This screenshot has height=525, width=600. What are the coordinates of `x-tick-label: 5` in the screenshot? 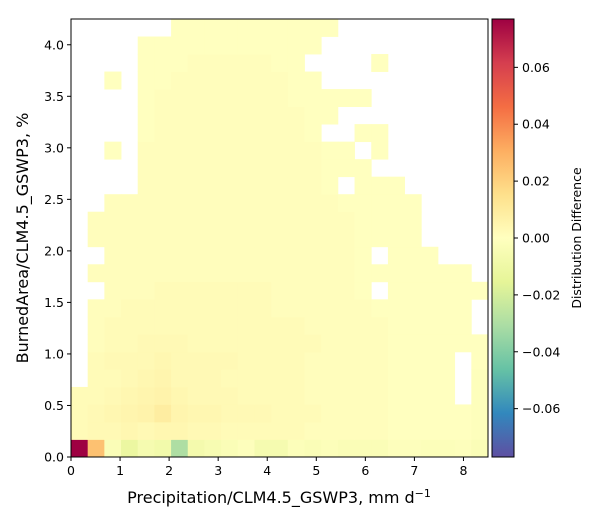 It's located at (316, 470).